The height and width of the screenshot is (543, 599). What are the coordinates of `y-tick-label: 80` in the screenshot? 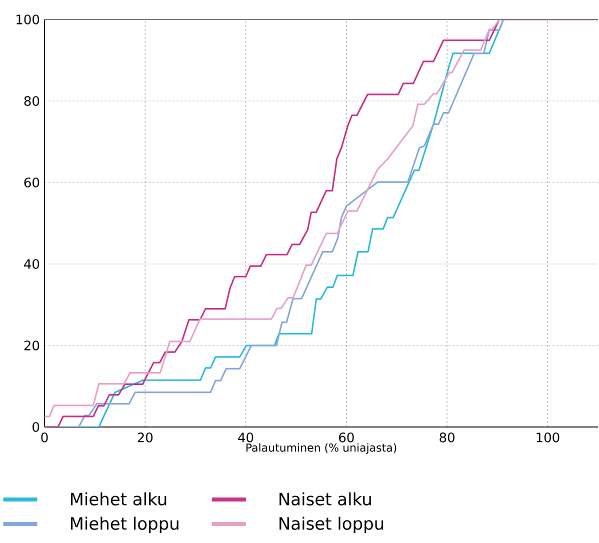 It's located at (32, 101).